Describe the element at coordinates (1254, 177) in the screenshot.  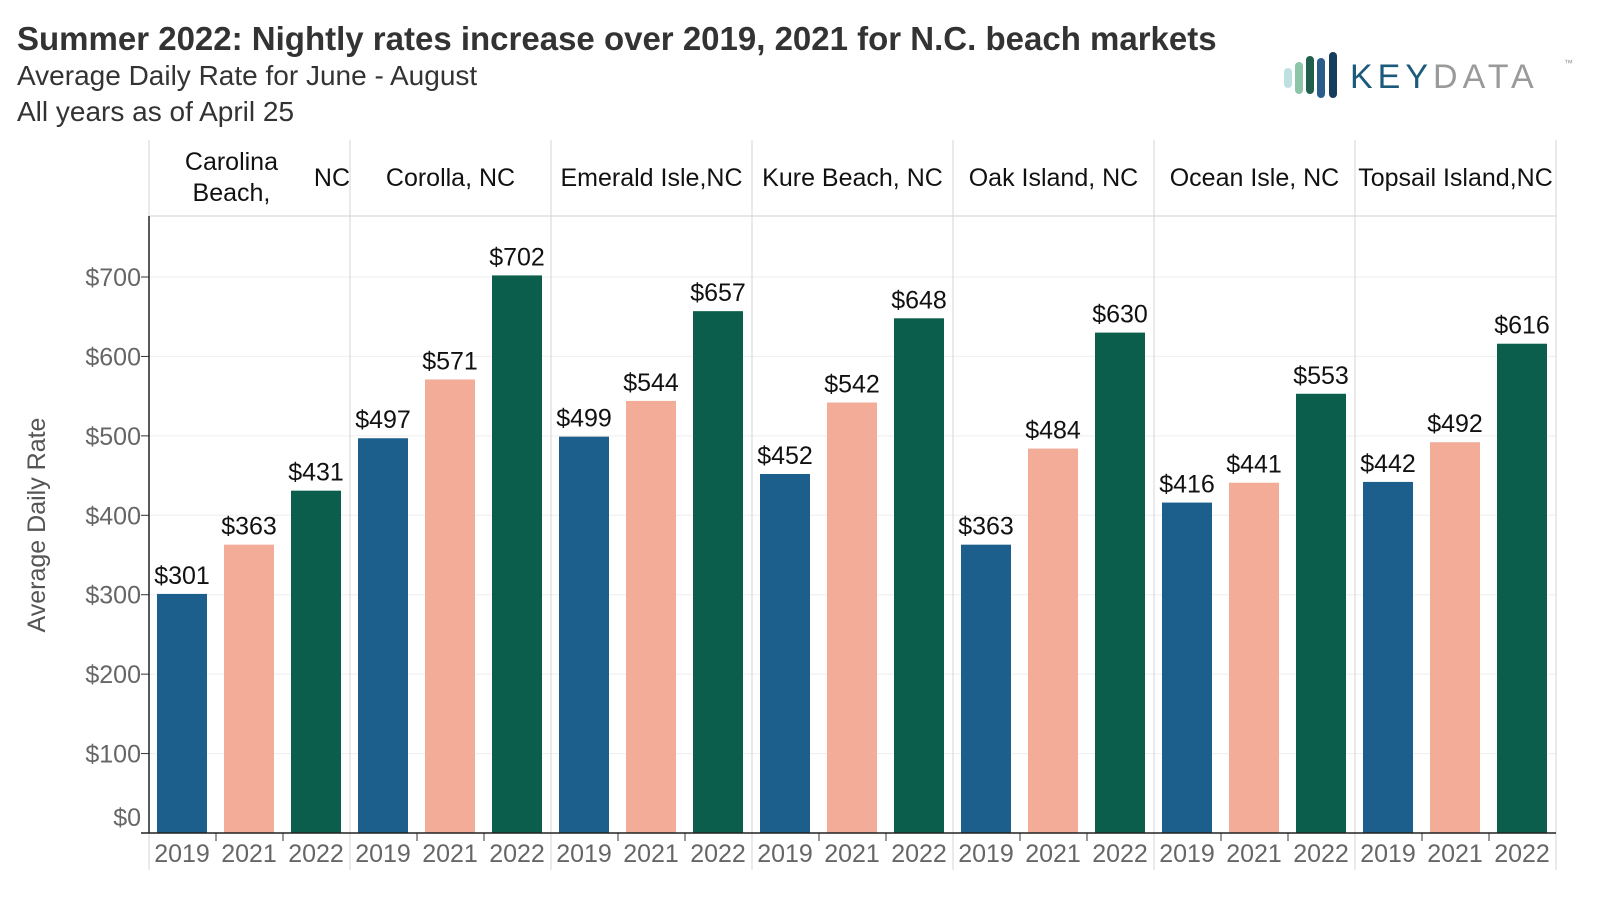
I see `market-header: Ocean Isle, NC` at that location.